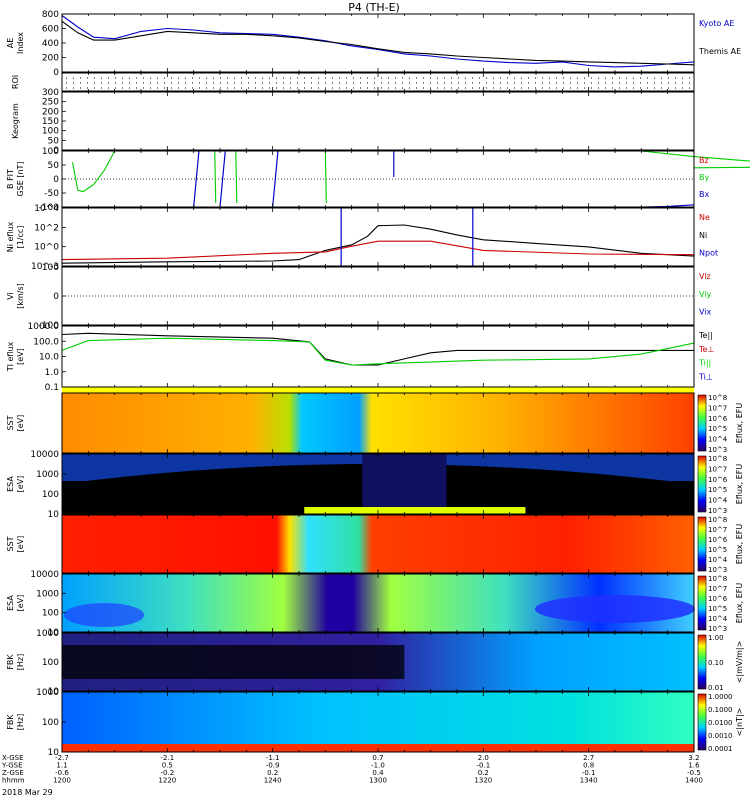  What do you see at coordinates (10, 296) in the screenshot?
I see `y-axis-label: Vi` at bounding box center [10, 296].